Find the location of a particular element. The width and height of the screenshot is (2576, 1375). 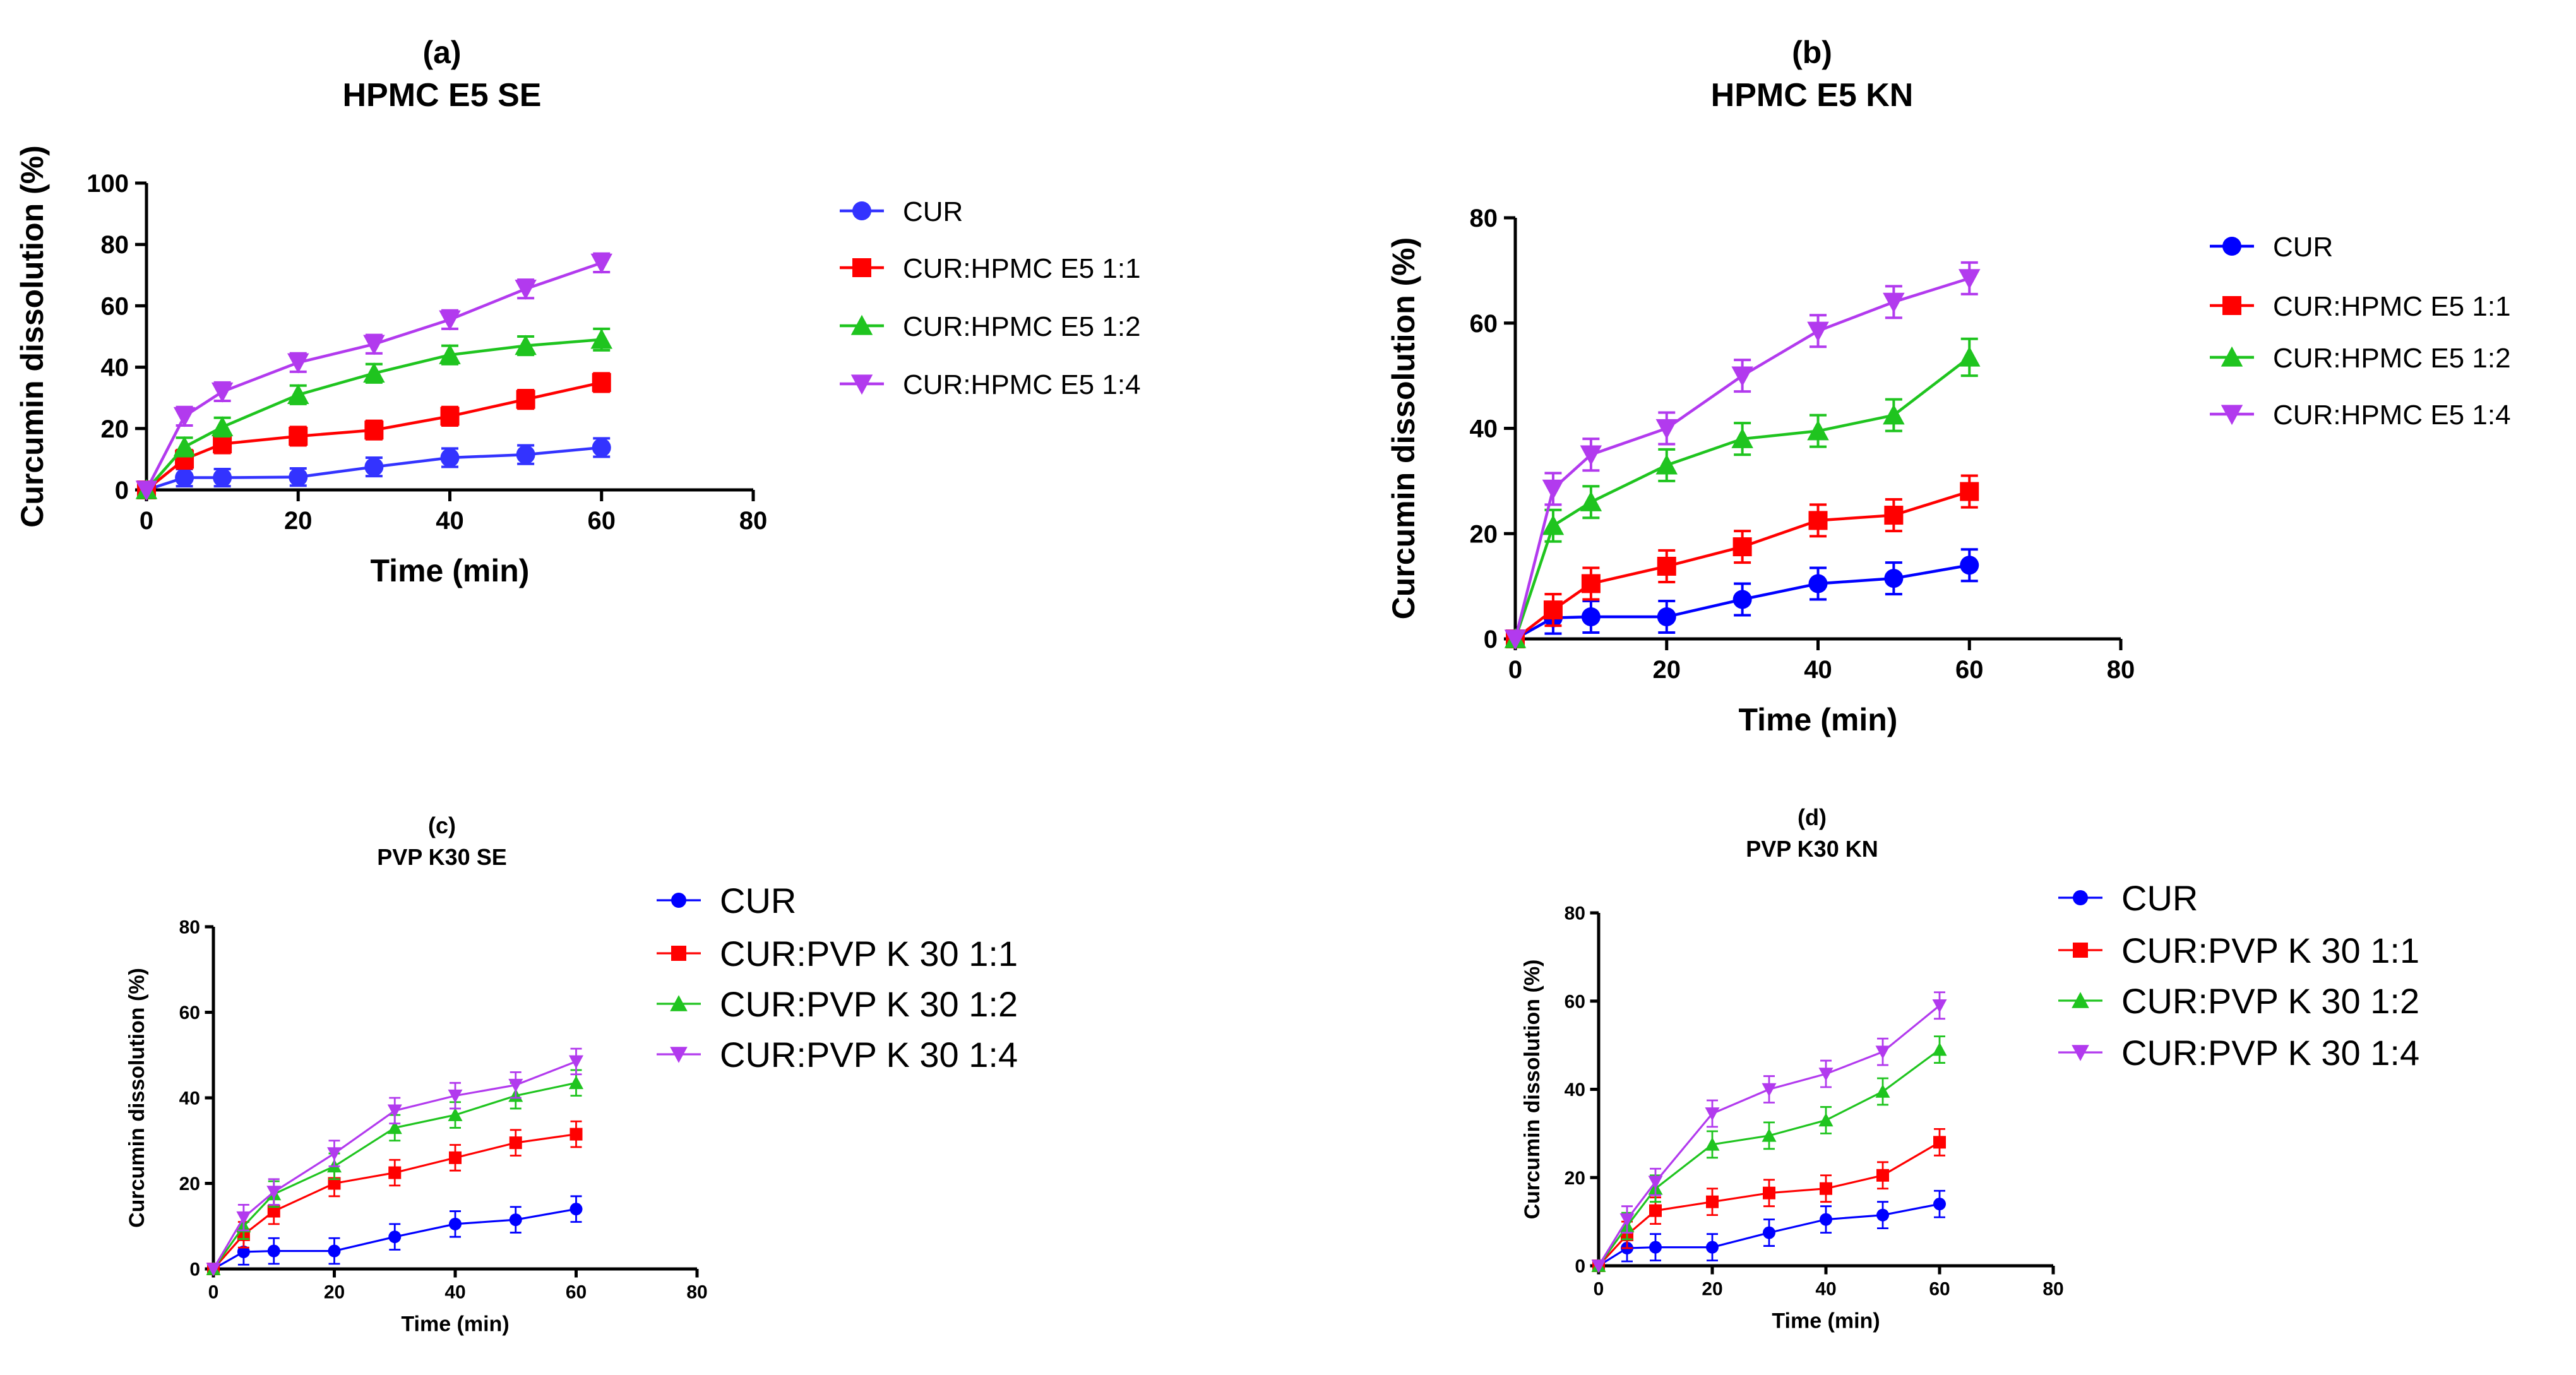

y-tick-label: 40 is located at coordinates (1575, 1090).